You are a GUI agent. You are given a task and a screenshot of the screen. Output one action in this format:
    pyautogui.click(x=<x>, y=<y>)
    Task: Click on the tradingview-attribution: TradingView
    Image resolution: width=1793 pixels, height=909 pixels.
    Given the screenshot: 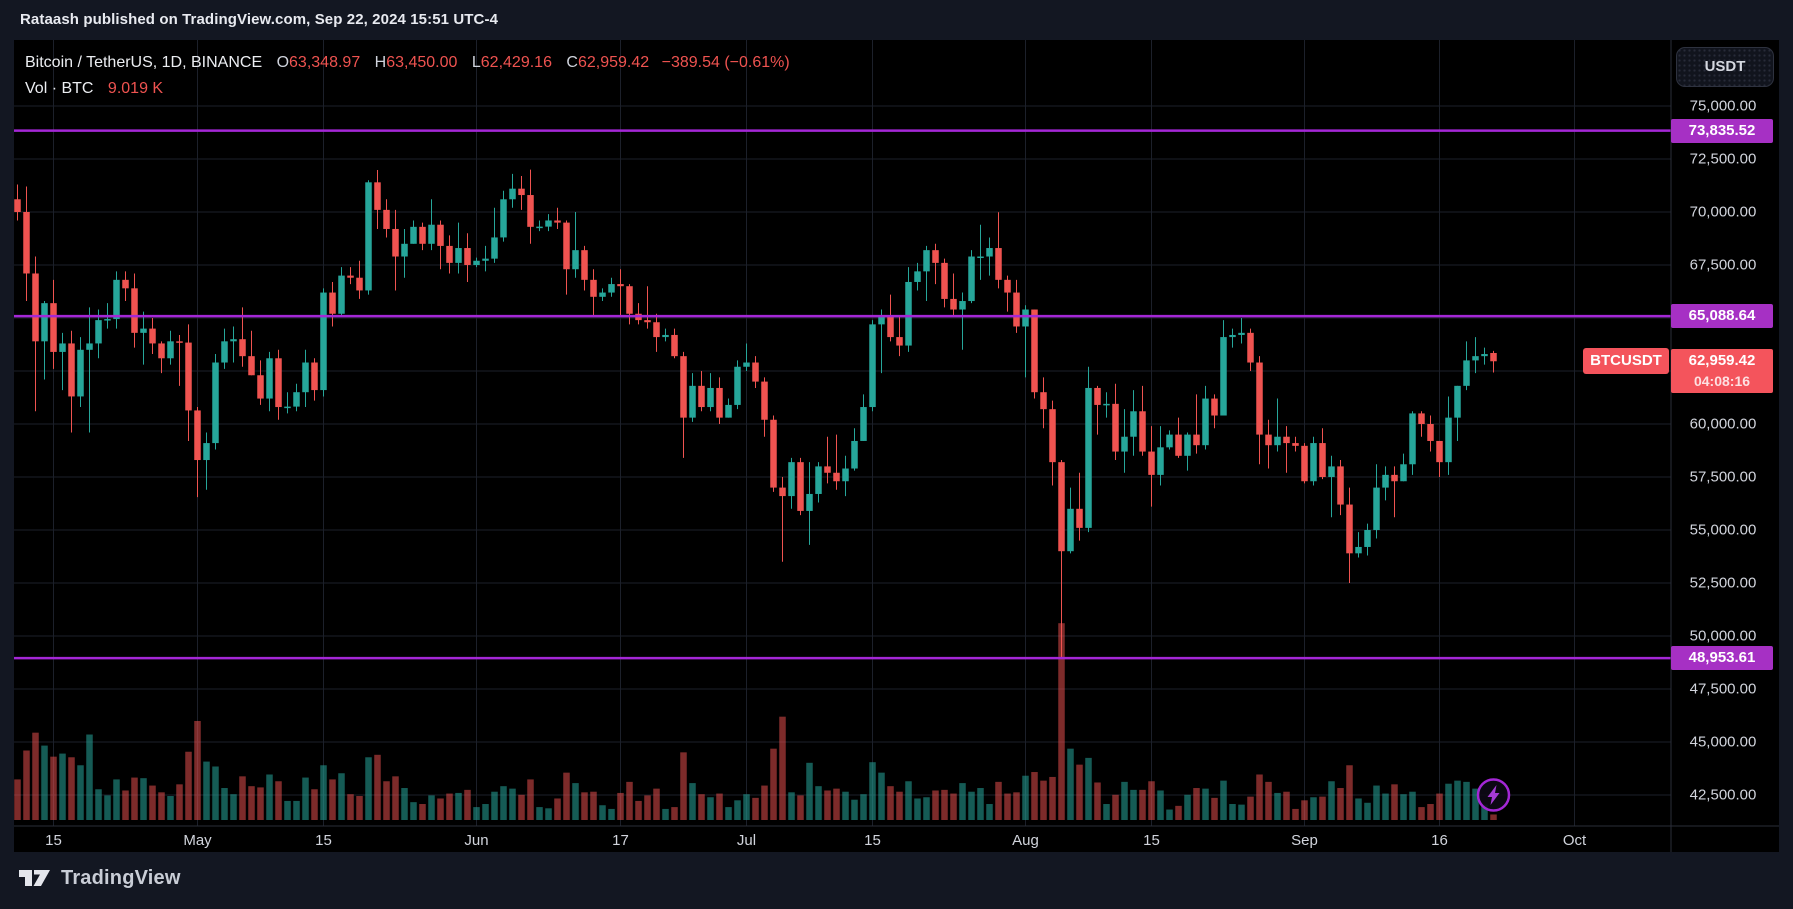 What is the action you would take?
    pyautogui.click(x=99, y=878)
    